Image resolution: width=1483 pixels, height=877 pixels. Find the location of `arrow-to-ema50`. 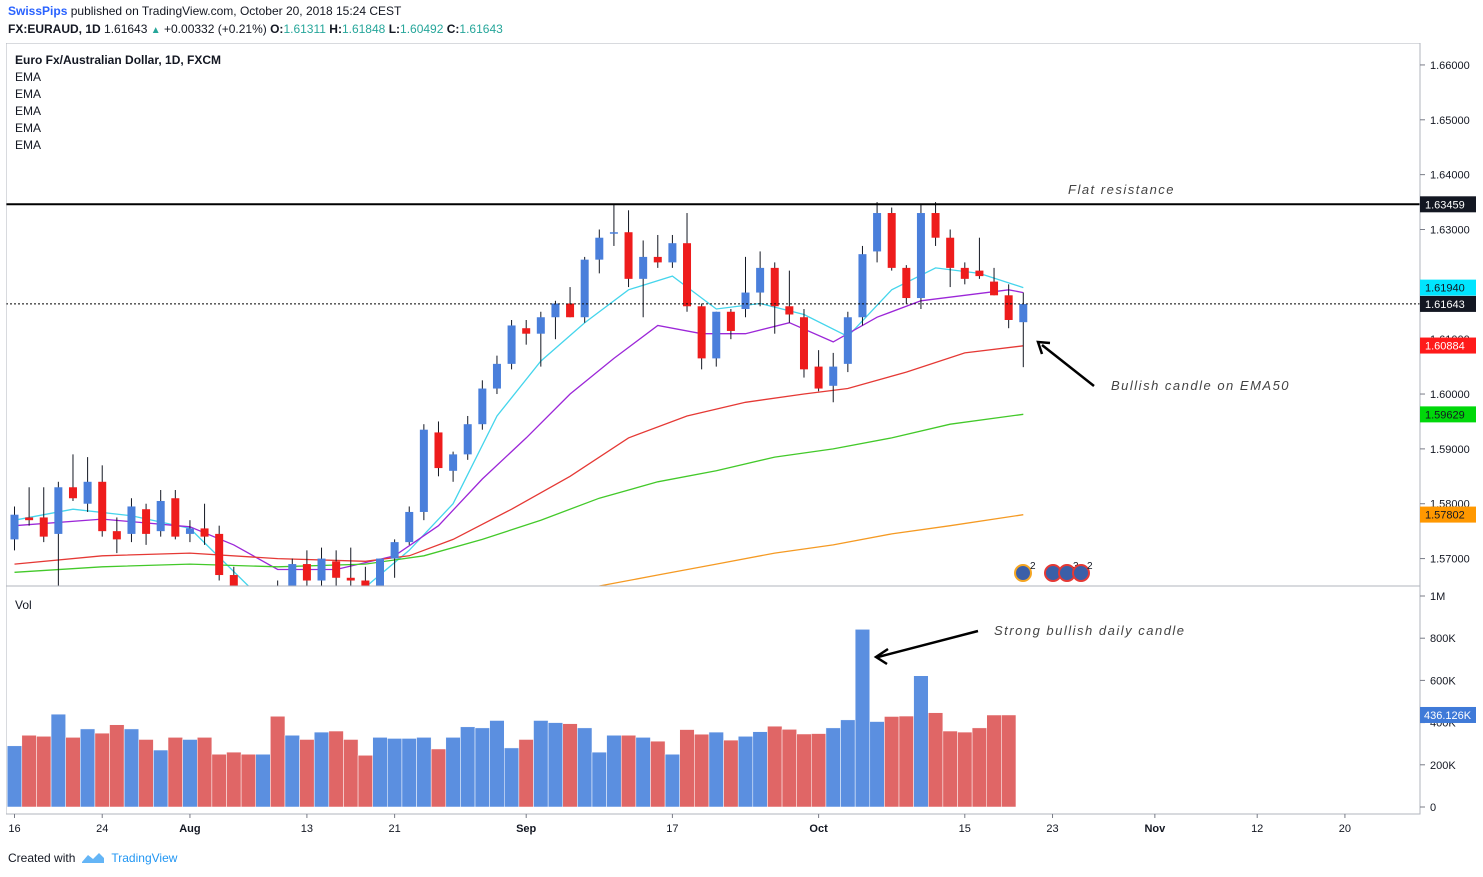

arrow-to-ema50 is located at coordinates (1065, 363).